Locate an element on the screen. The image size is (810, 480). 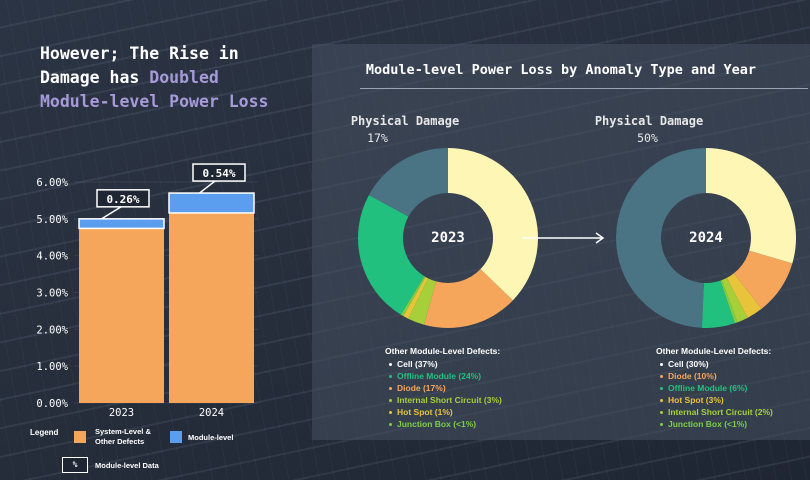
donut-chart-2024 is located at coordinates (706, 238).